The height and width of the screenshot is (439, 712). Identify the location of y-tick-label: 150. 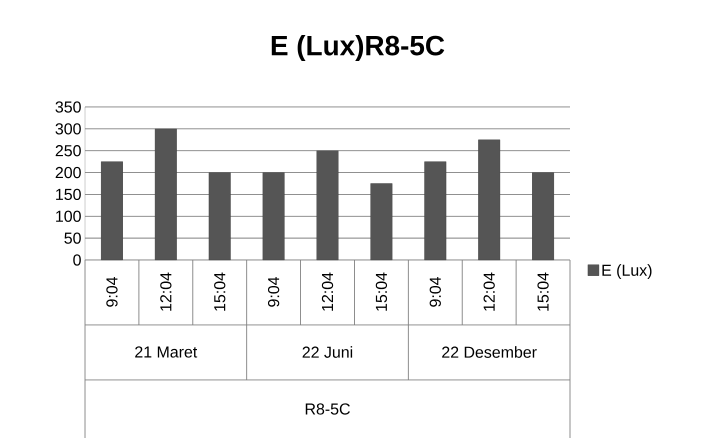
(68, 194).